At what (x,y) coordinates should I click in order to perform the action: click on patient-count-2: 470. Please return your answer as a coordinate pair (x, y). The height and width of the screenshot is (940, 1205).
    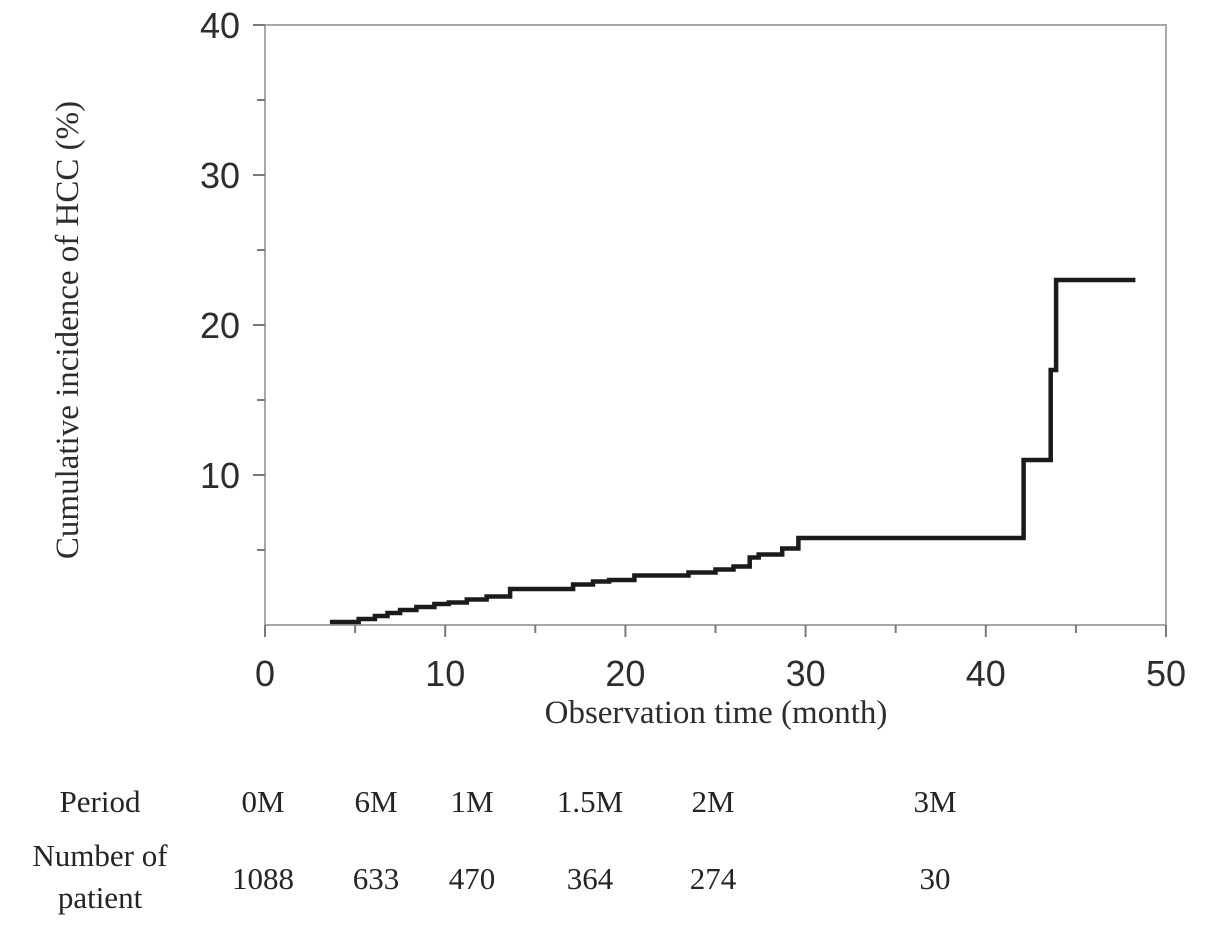
    Looking at the image, I should click on (472, 878).